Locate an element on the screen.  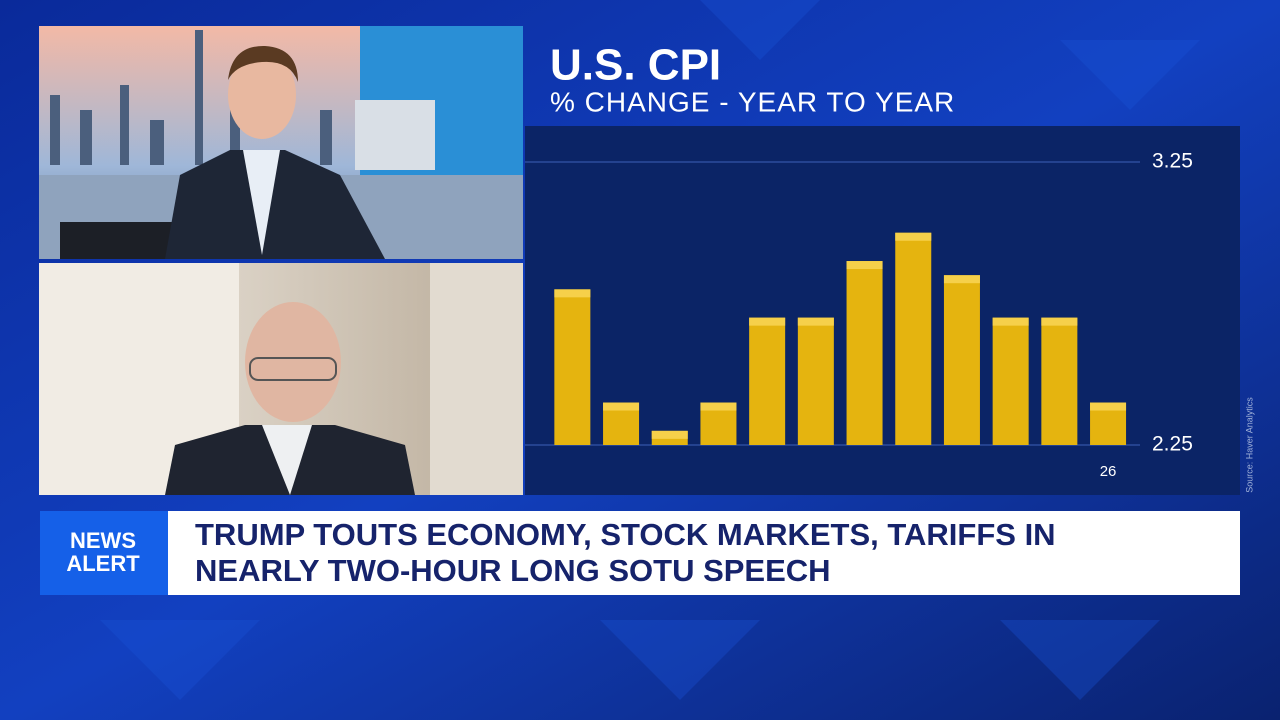
y-tick-label: 3.25 is located at coordinates (1172, 161).